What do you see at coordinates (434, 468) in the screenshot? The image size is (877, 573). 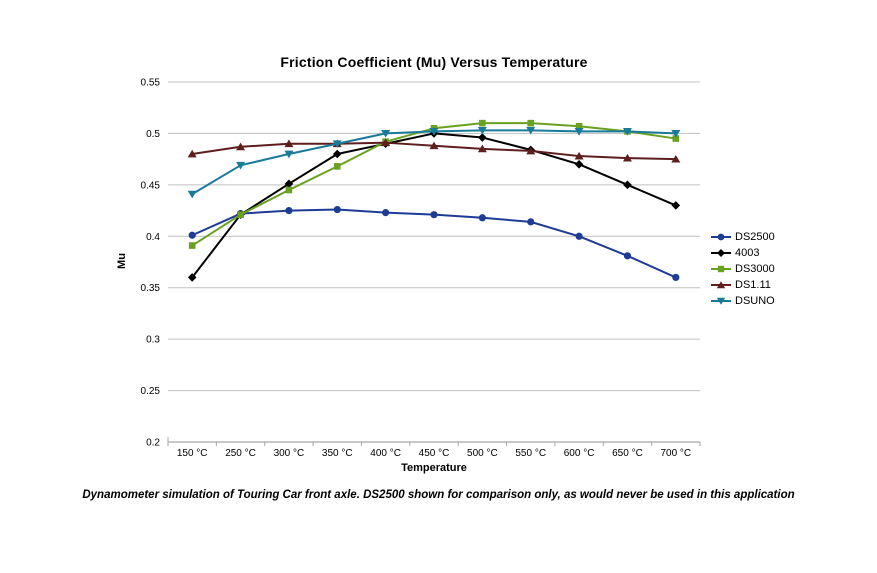 I see `x-axis-label: Temperature` at bounding box center [434, 468].